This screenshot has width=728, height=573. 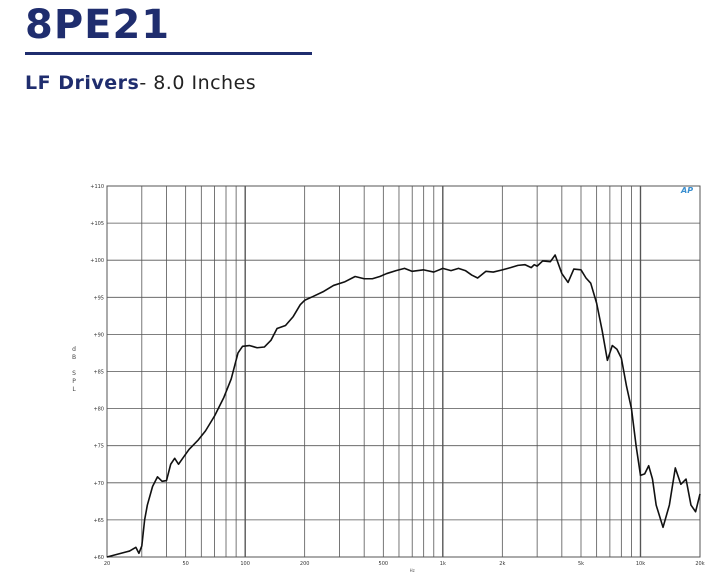 What do you see at coordinates (98, 484) in the screenshot?
I see `y-tick-label: +70` at bounding box center [98, 484].